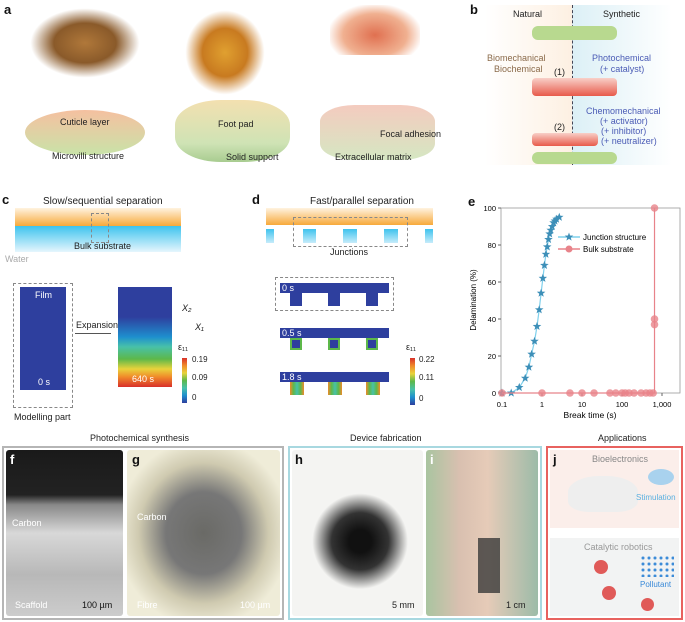  Describe the element at coordinates (492, 356) in the screenshot. I see `y-tick-label: 20` at that location.